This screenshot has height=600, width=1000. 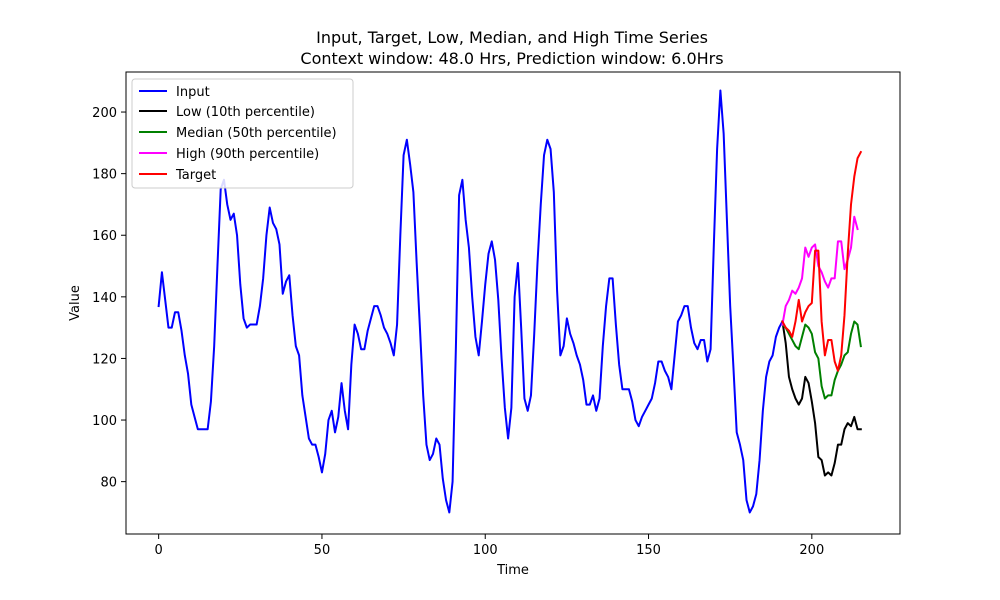 What do you see at coordinates (104, 175) in the screenshot?
I see `y-tick-label: 180` at bounding box center [104, 175].